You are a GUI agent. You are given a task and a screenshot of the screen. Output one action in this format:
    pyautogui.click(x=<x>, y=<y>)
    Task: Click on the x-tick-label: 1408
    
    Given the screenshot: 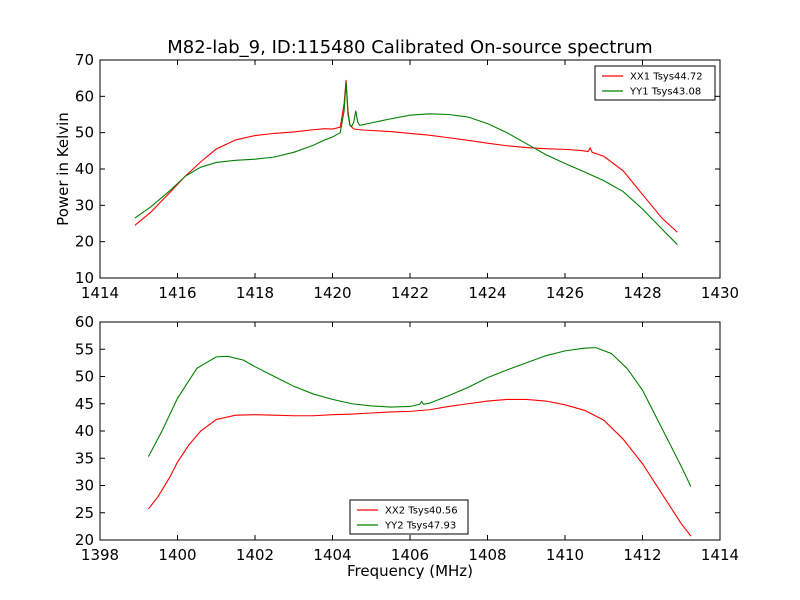 What is the action you would take?
    pyautogui.click(x=487, y=555)
    